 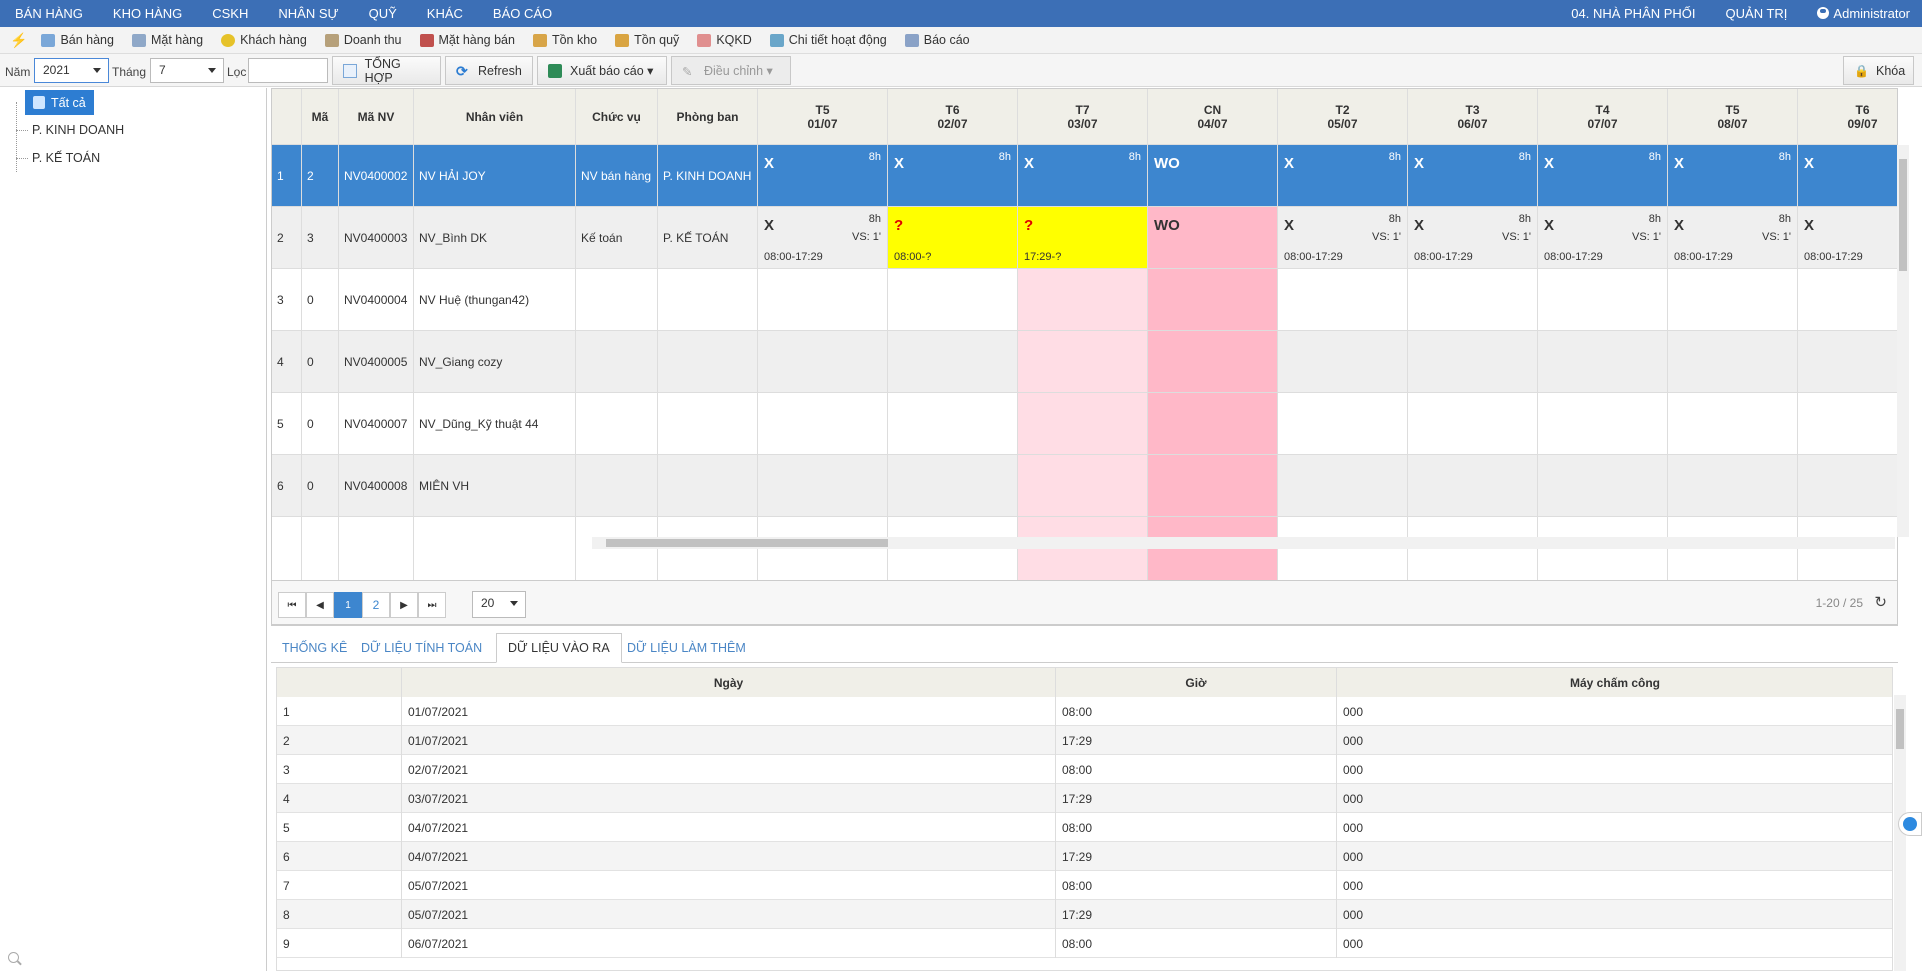 What do you see at coordinates (467, 40) in the screenshot?
I see `quick-mat-hang-ban: Mặt hàng bán` at bounding box center [467, 40].